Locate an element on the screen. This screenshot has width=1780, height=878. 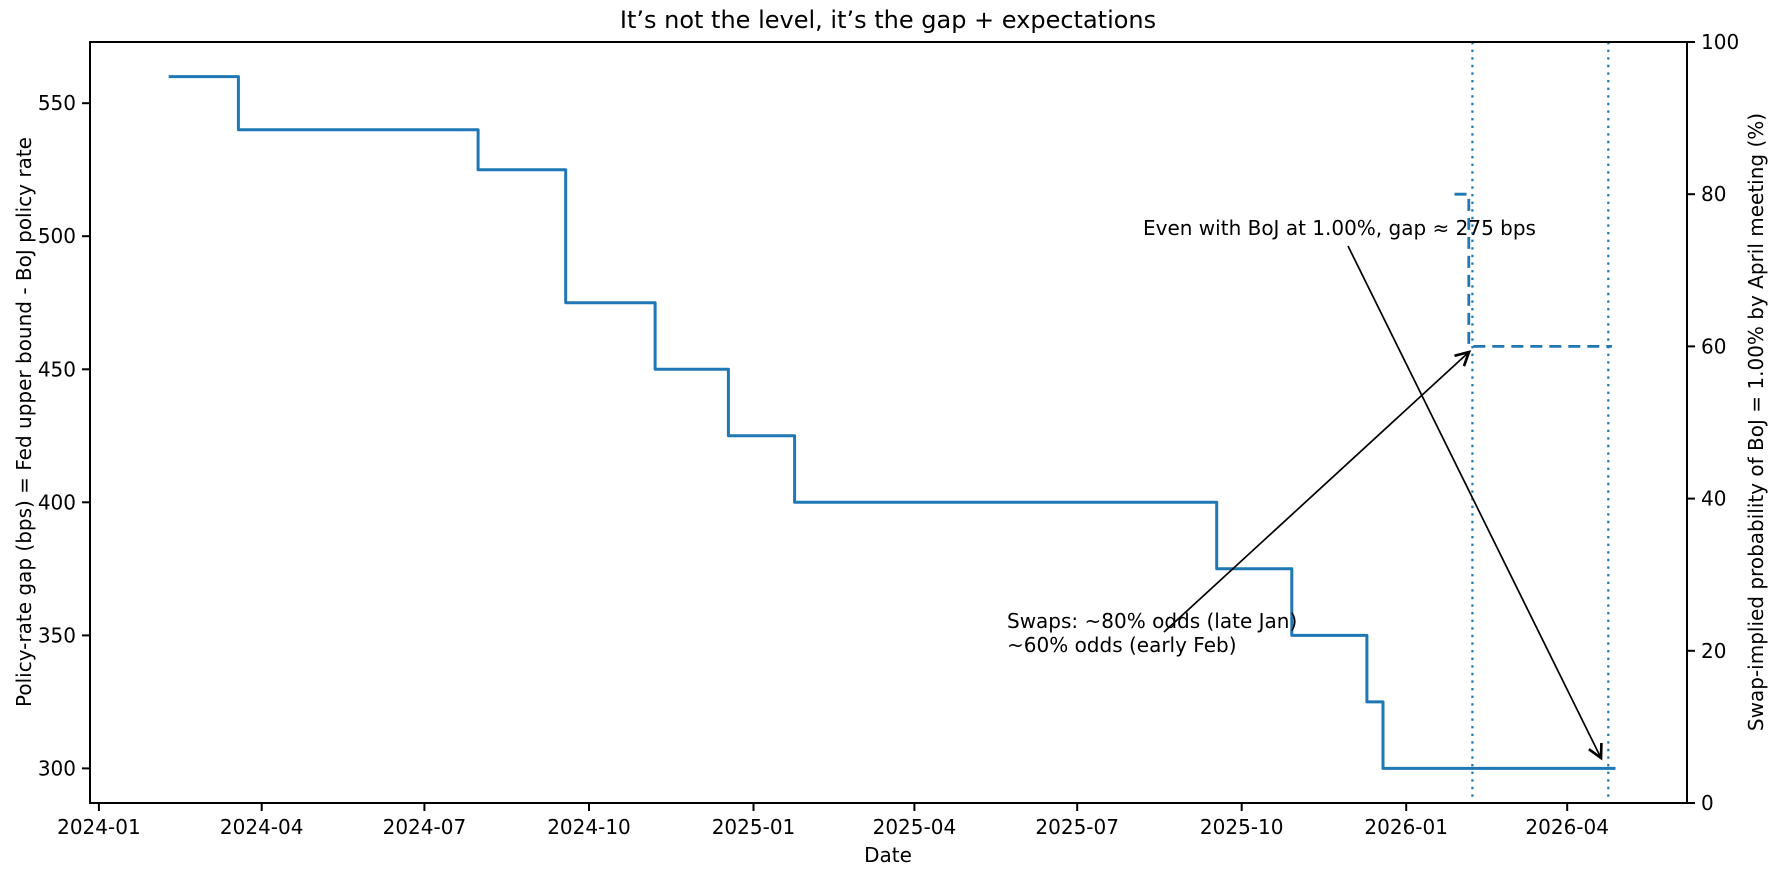
right-y-tick-label: 40 is located at coordinates (1713, 499).